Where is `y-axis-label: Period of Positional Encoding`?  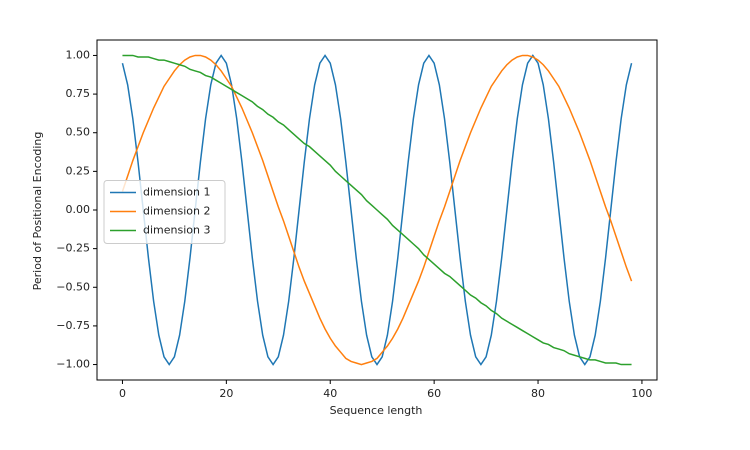 y-axis-label: Period of Positional Encoding is located at coordinates (37, 211).